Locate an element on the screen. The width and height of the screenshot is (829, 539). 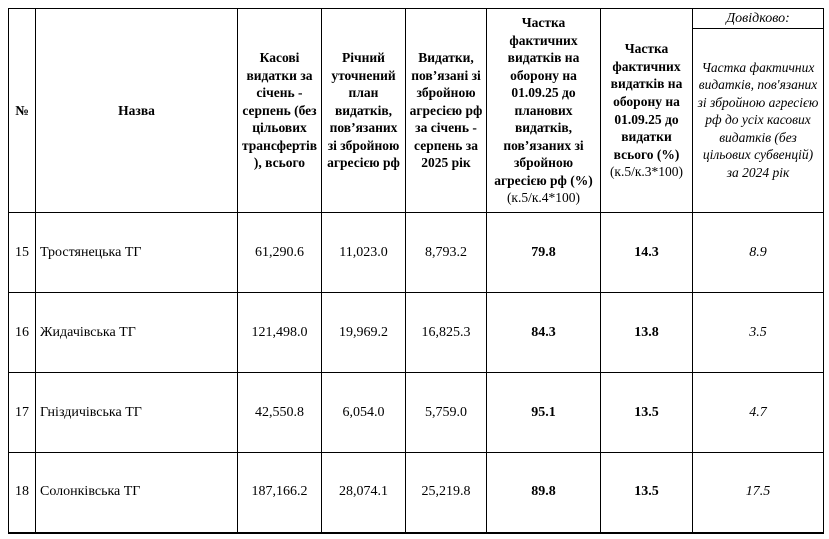
cell-plan: 11,023.0 is located at coordinates (363, 252).